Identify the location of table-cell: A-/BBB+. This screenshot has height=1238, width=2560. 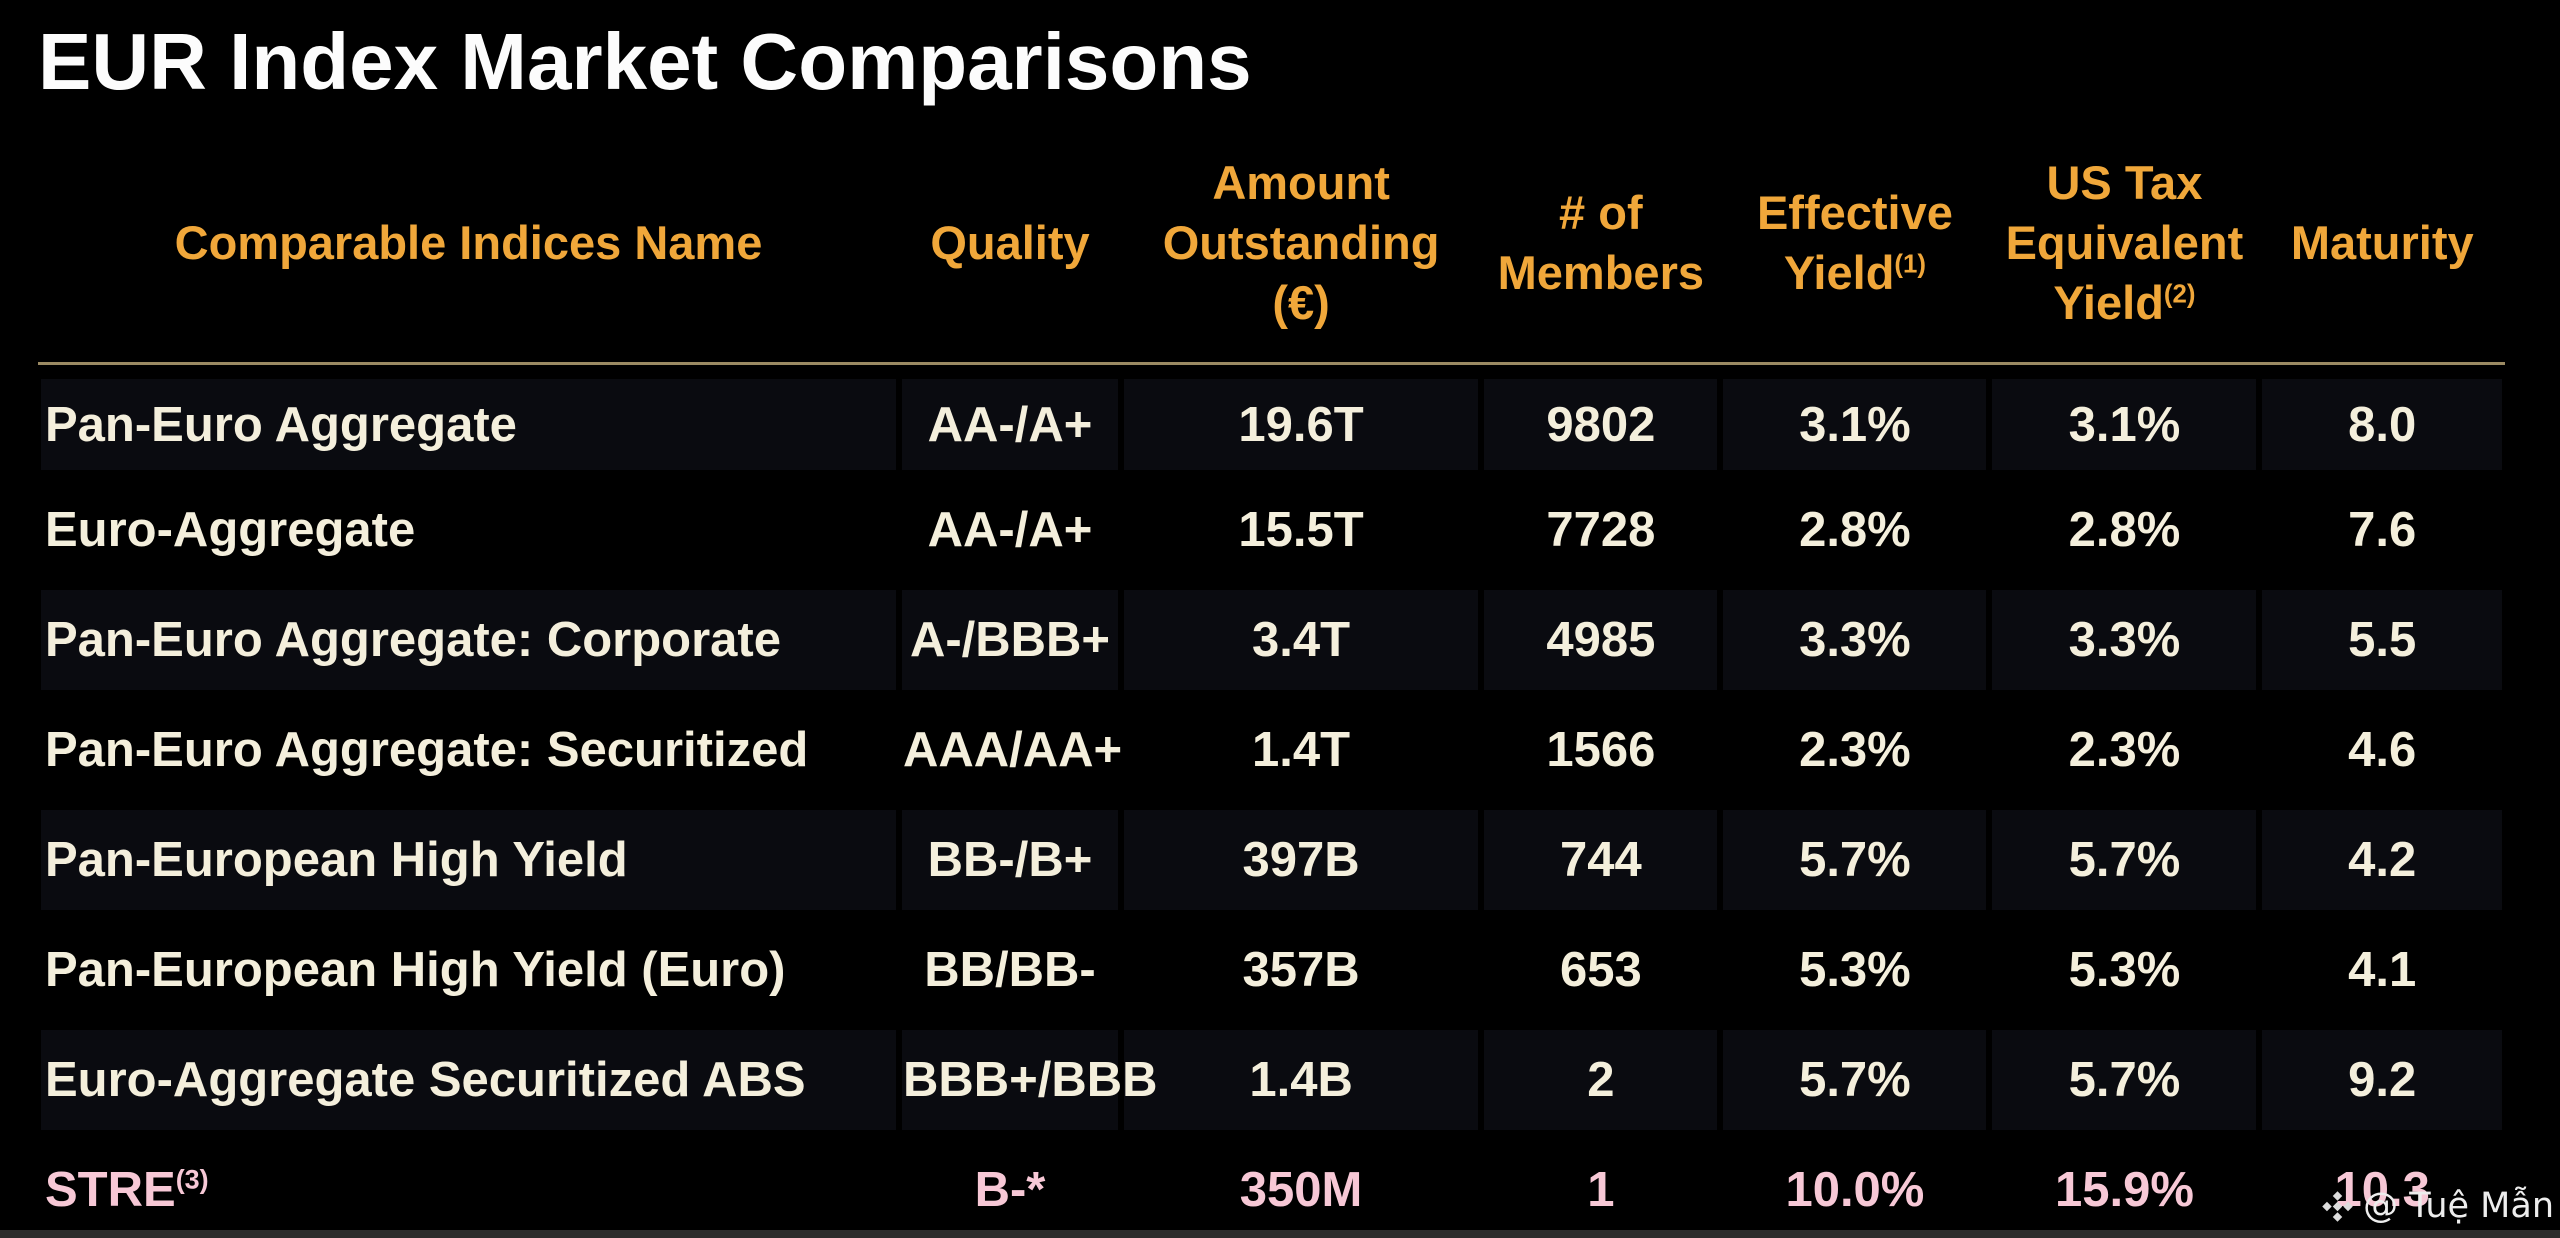
(1009, 640).